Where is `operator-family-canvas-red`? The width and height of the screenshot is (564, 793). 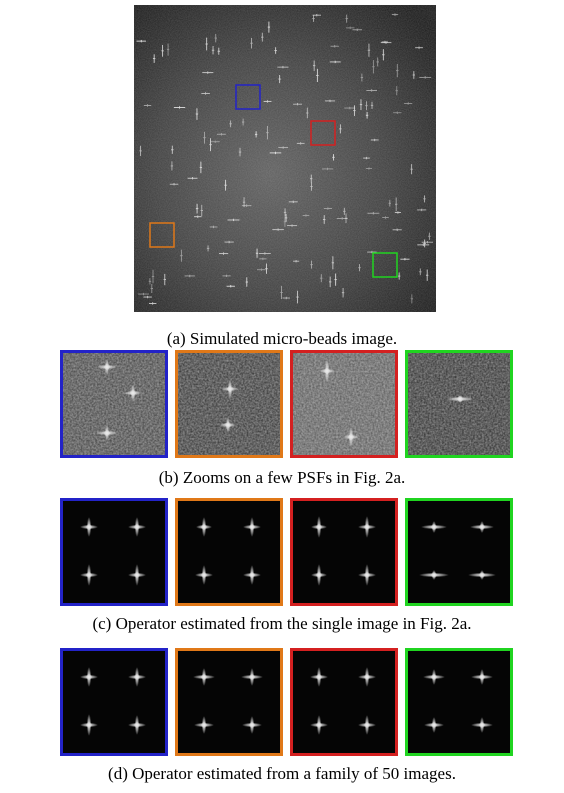 operator-family-canvas-red is located at coordinates (344, 702).